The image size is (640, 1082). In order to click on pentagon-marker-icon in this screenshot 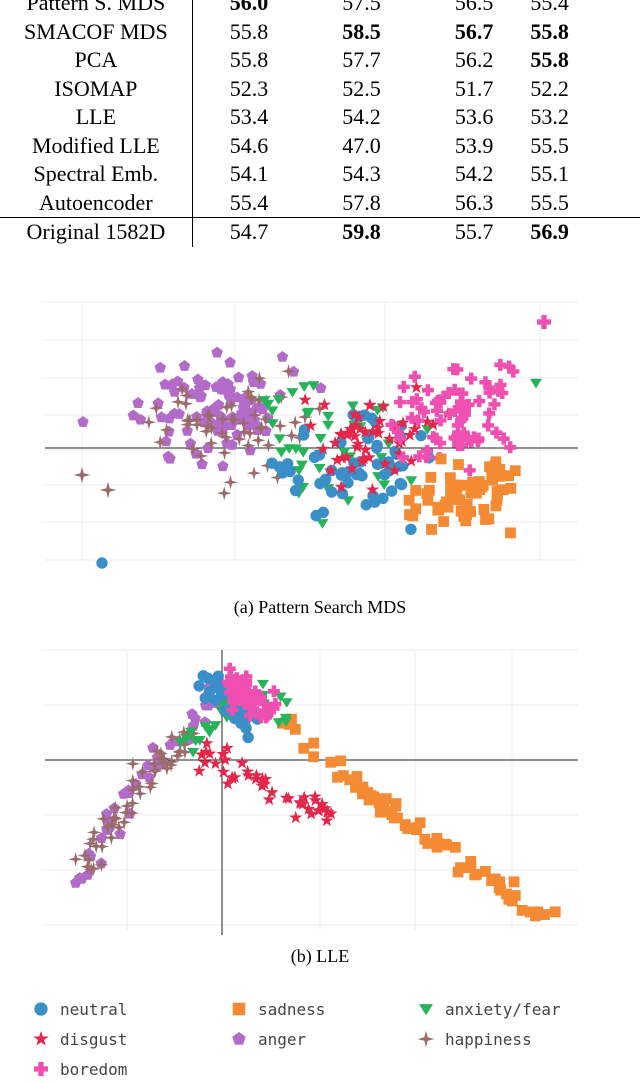, I will do `click(239, 1038)`.